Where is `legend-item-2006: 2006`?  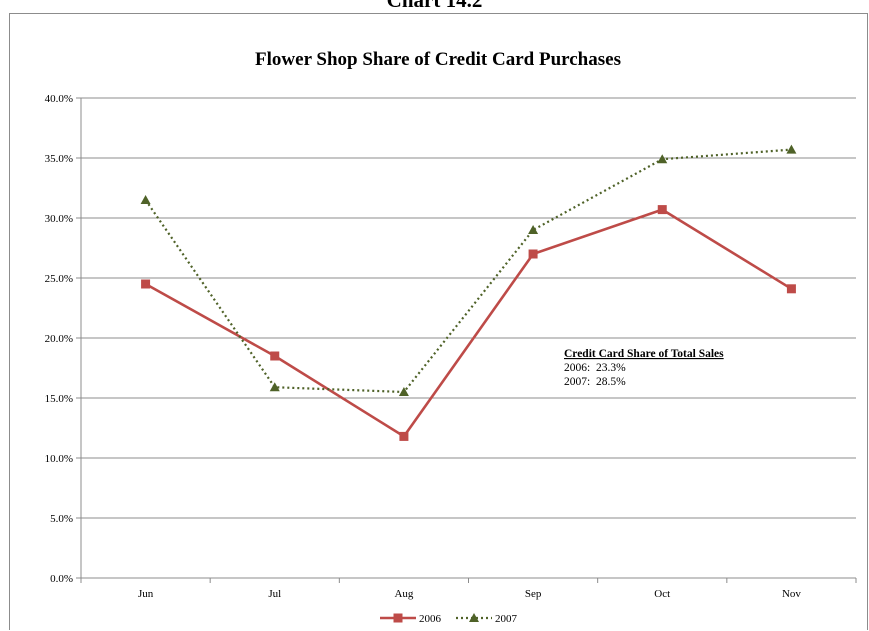
legend-item-2006: 2006 is located at coordinates (411, 619).